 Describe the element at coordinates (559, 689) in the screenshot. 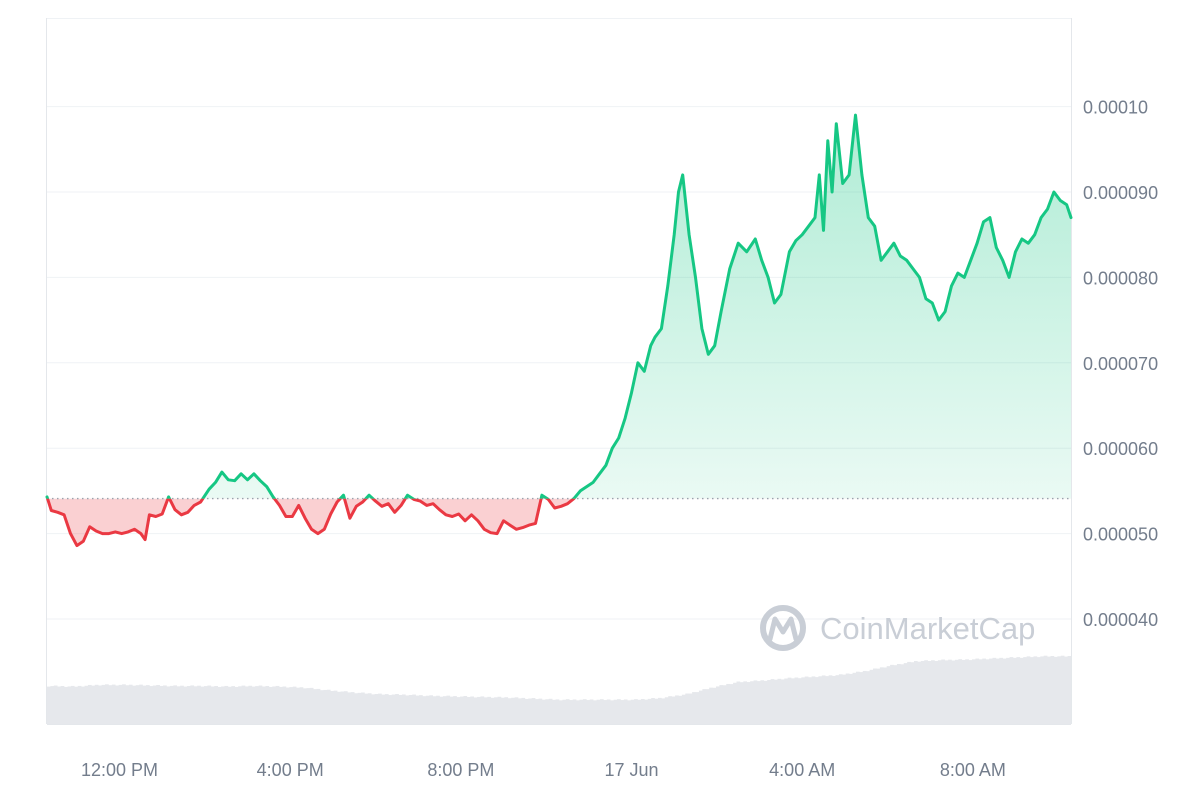

I see `volume-bars` at that location.